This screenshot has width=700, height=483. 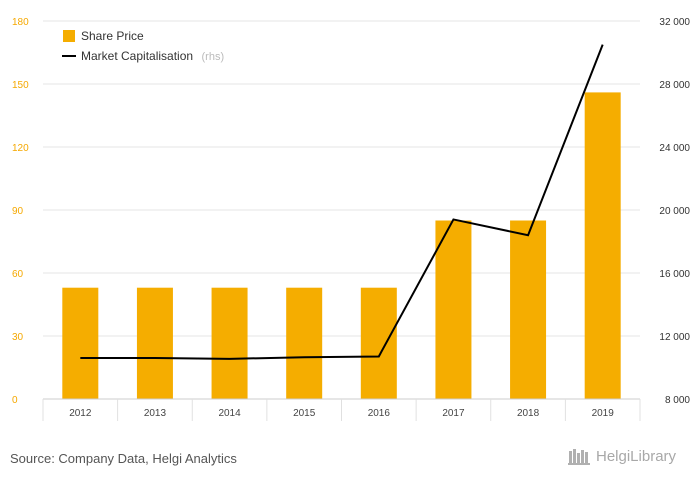 What do you see at coordinates (674, 211) in the screenshot?
I see `y-right-tick-label: 20 000` at bounding box center [674, 211].